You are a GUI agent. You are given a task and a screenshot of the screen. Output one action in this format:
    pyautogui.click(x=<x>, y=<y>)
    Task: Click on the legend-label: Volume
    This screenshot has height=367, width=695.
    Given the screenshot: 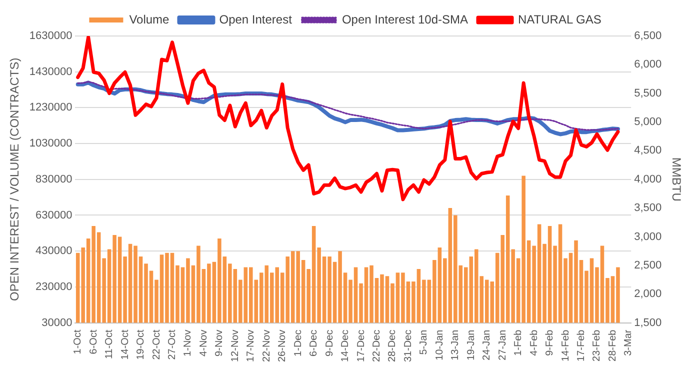 What is the action you would take?
    pyautogui.click(x=149, y=19)
    